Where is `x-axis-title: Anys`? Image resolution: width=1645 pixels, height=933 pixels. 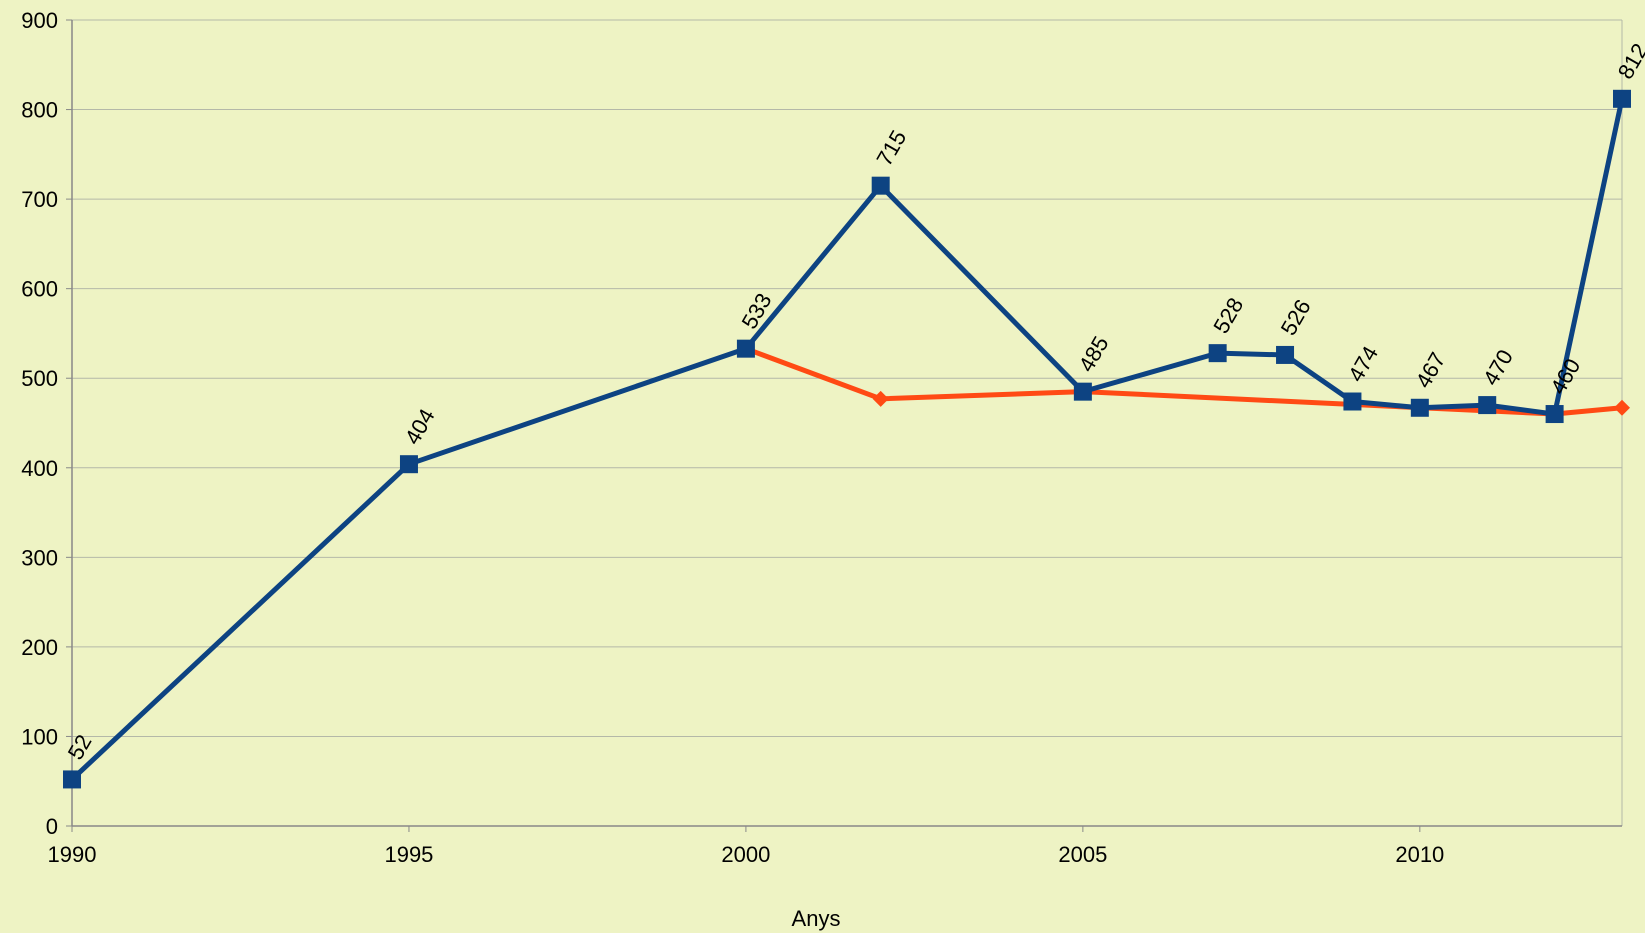
x-axis-title: Anys is located at coordinates (816, 918).